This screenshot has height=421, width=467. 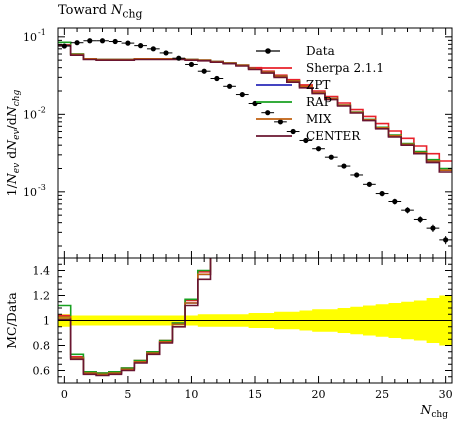 I want to click on y-tick-label-ratio: 1.2, so click(x=42, y=296).